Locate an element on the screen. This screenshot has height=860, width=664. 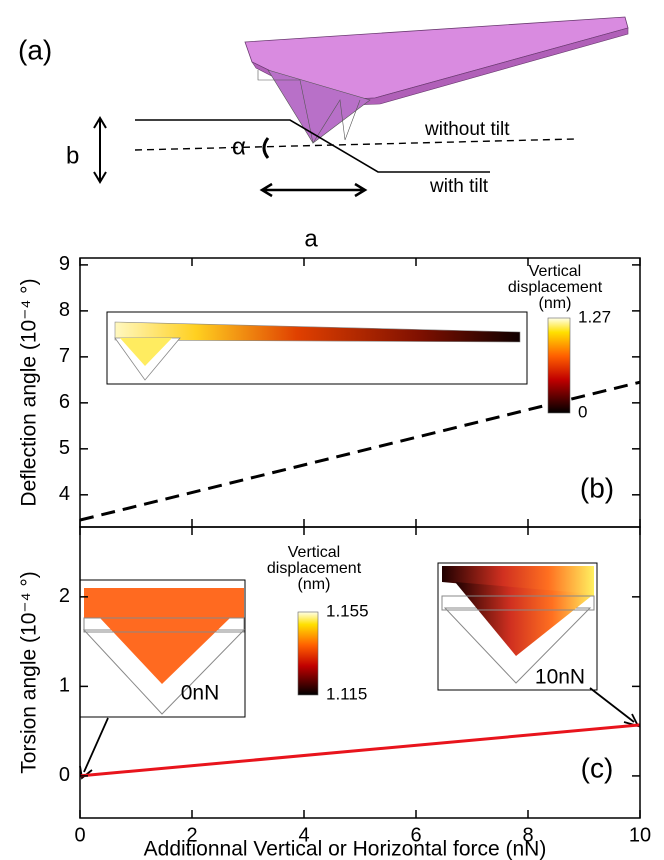
inset-b is located at coordinates (317, 348).